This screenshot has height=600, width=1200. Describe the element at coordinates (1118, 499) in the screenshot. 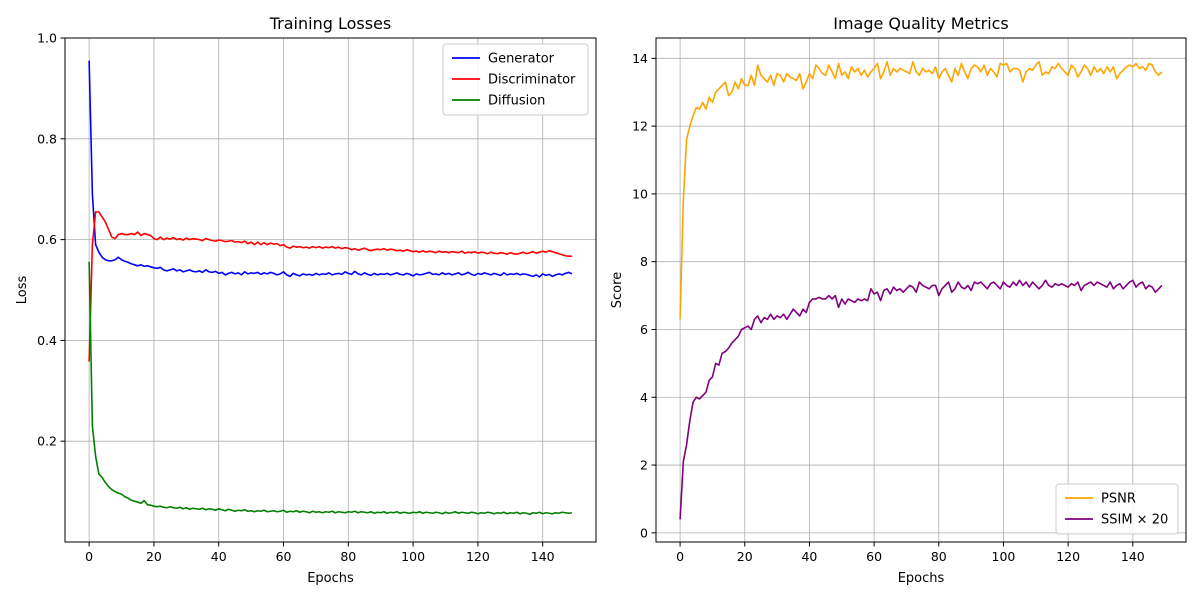

I see `legend-label: PSNR` at that location.